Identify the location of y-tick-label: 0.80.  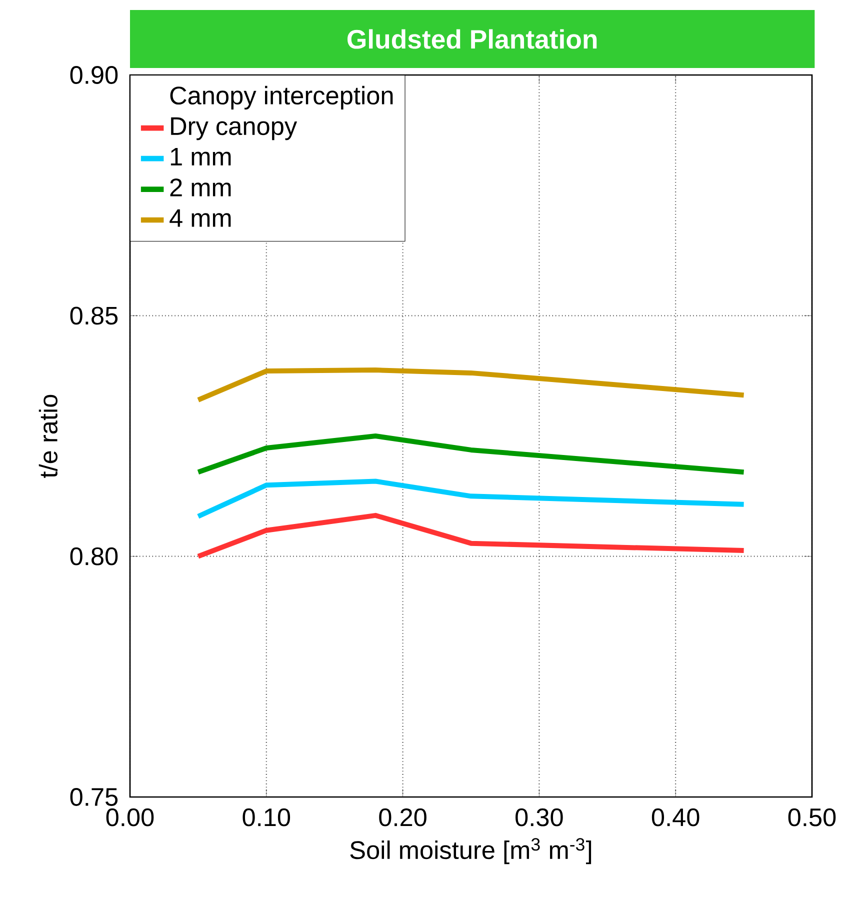
(94, 556).